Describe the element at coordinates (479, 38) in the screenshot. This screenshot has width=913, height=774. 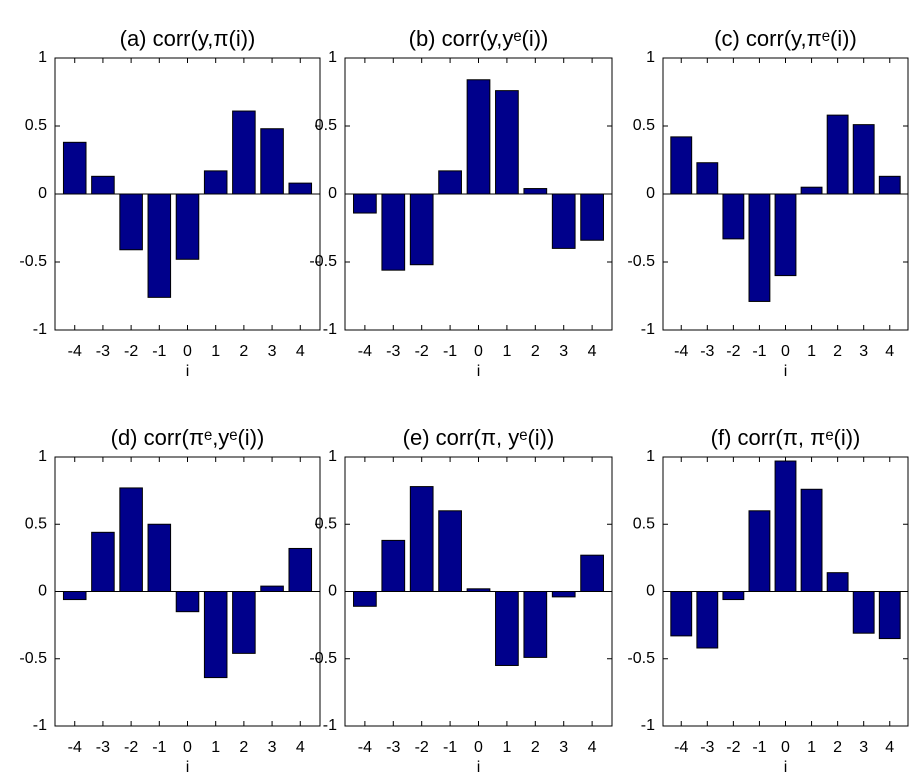
I see `chart-title: (b) corr(y,yᵉ(i))` at that location.